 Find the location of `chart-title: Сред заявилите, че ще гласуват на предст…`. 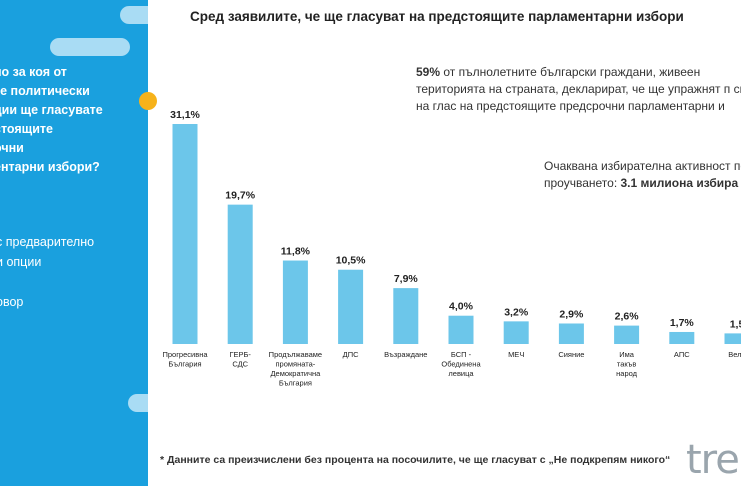

chart-title: Сред заявилите, че ще гласуват на предст… is located at coordinates (437, 16).